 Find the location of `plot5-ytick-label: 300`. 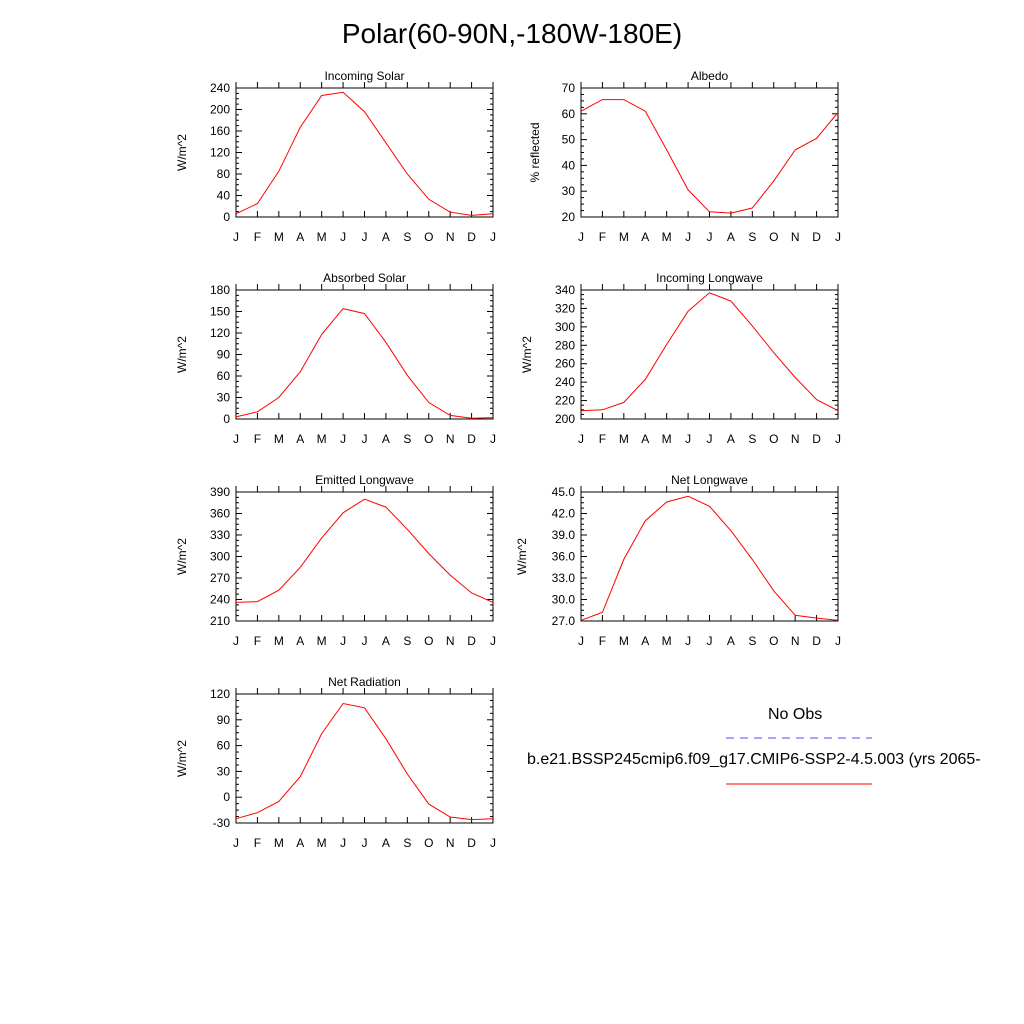

plot5-ytick-label: 300 is located at coordinates (220, 557).